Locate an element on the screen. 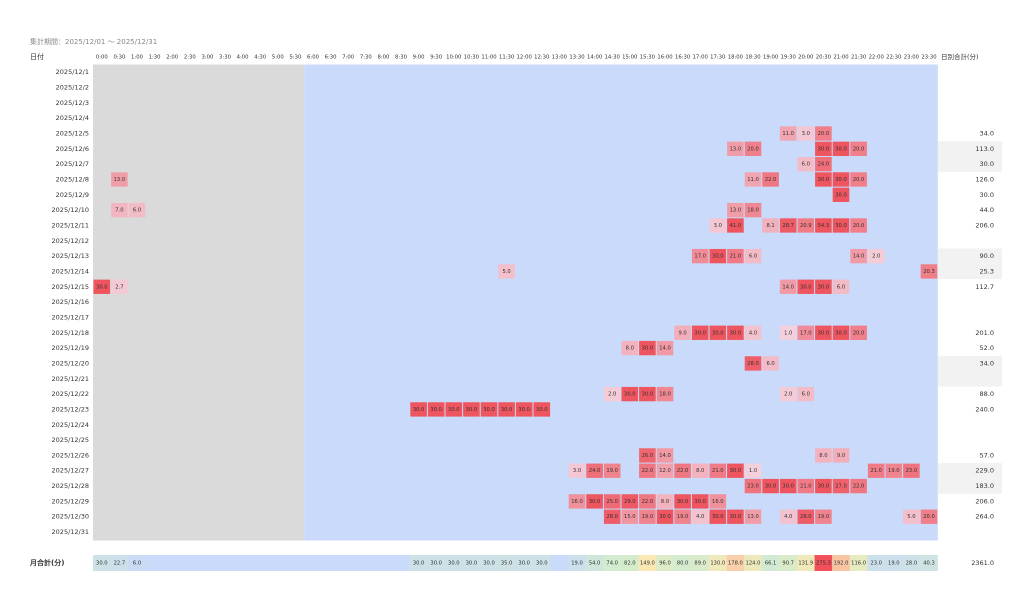  cell-value: 41.0 is located at coordinates (736, 226).